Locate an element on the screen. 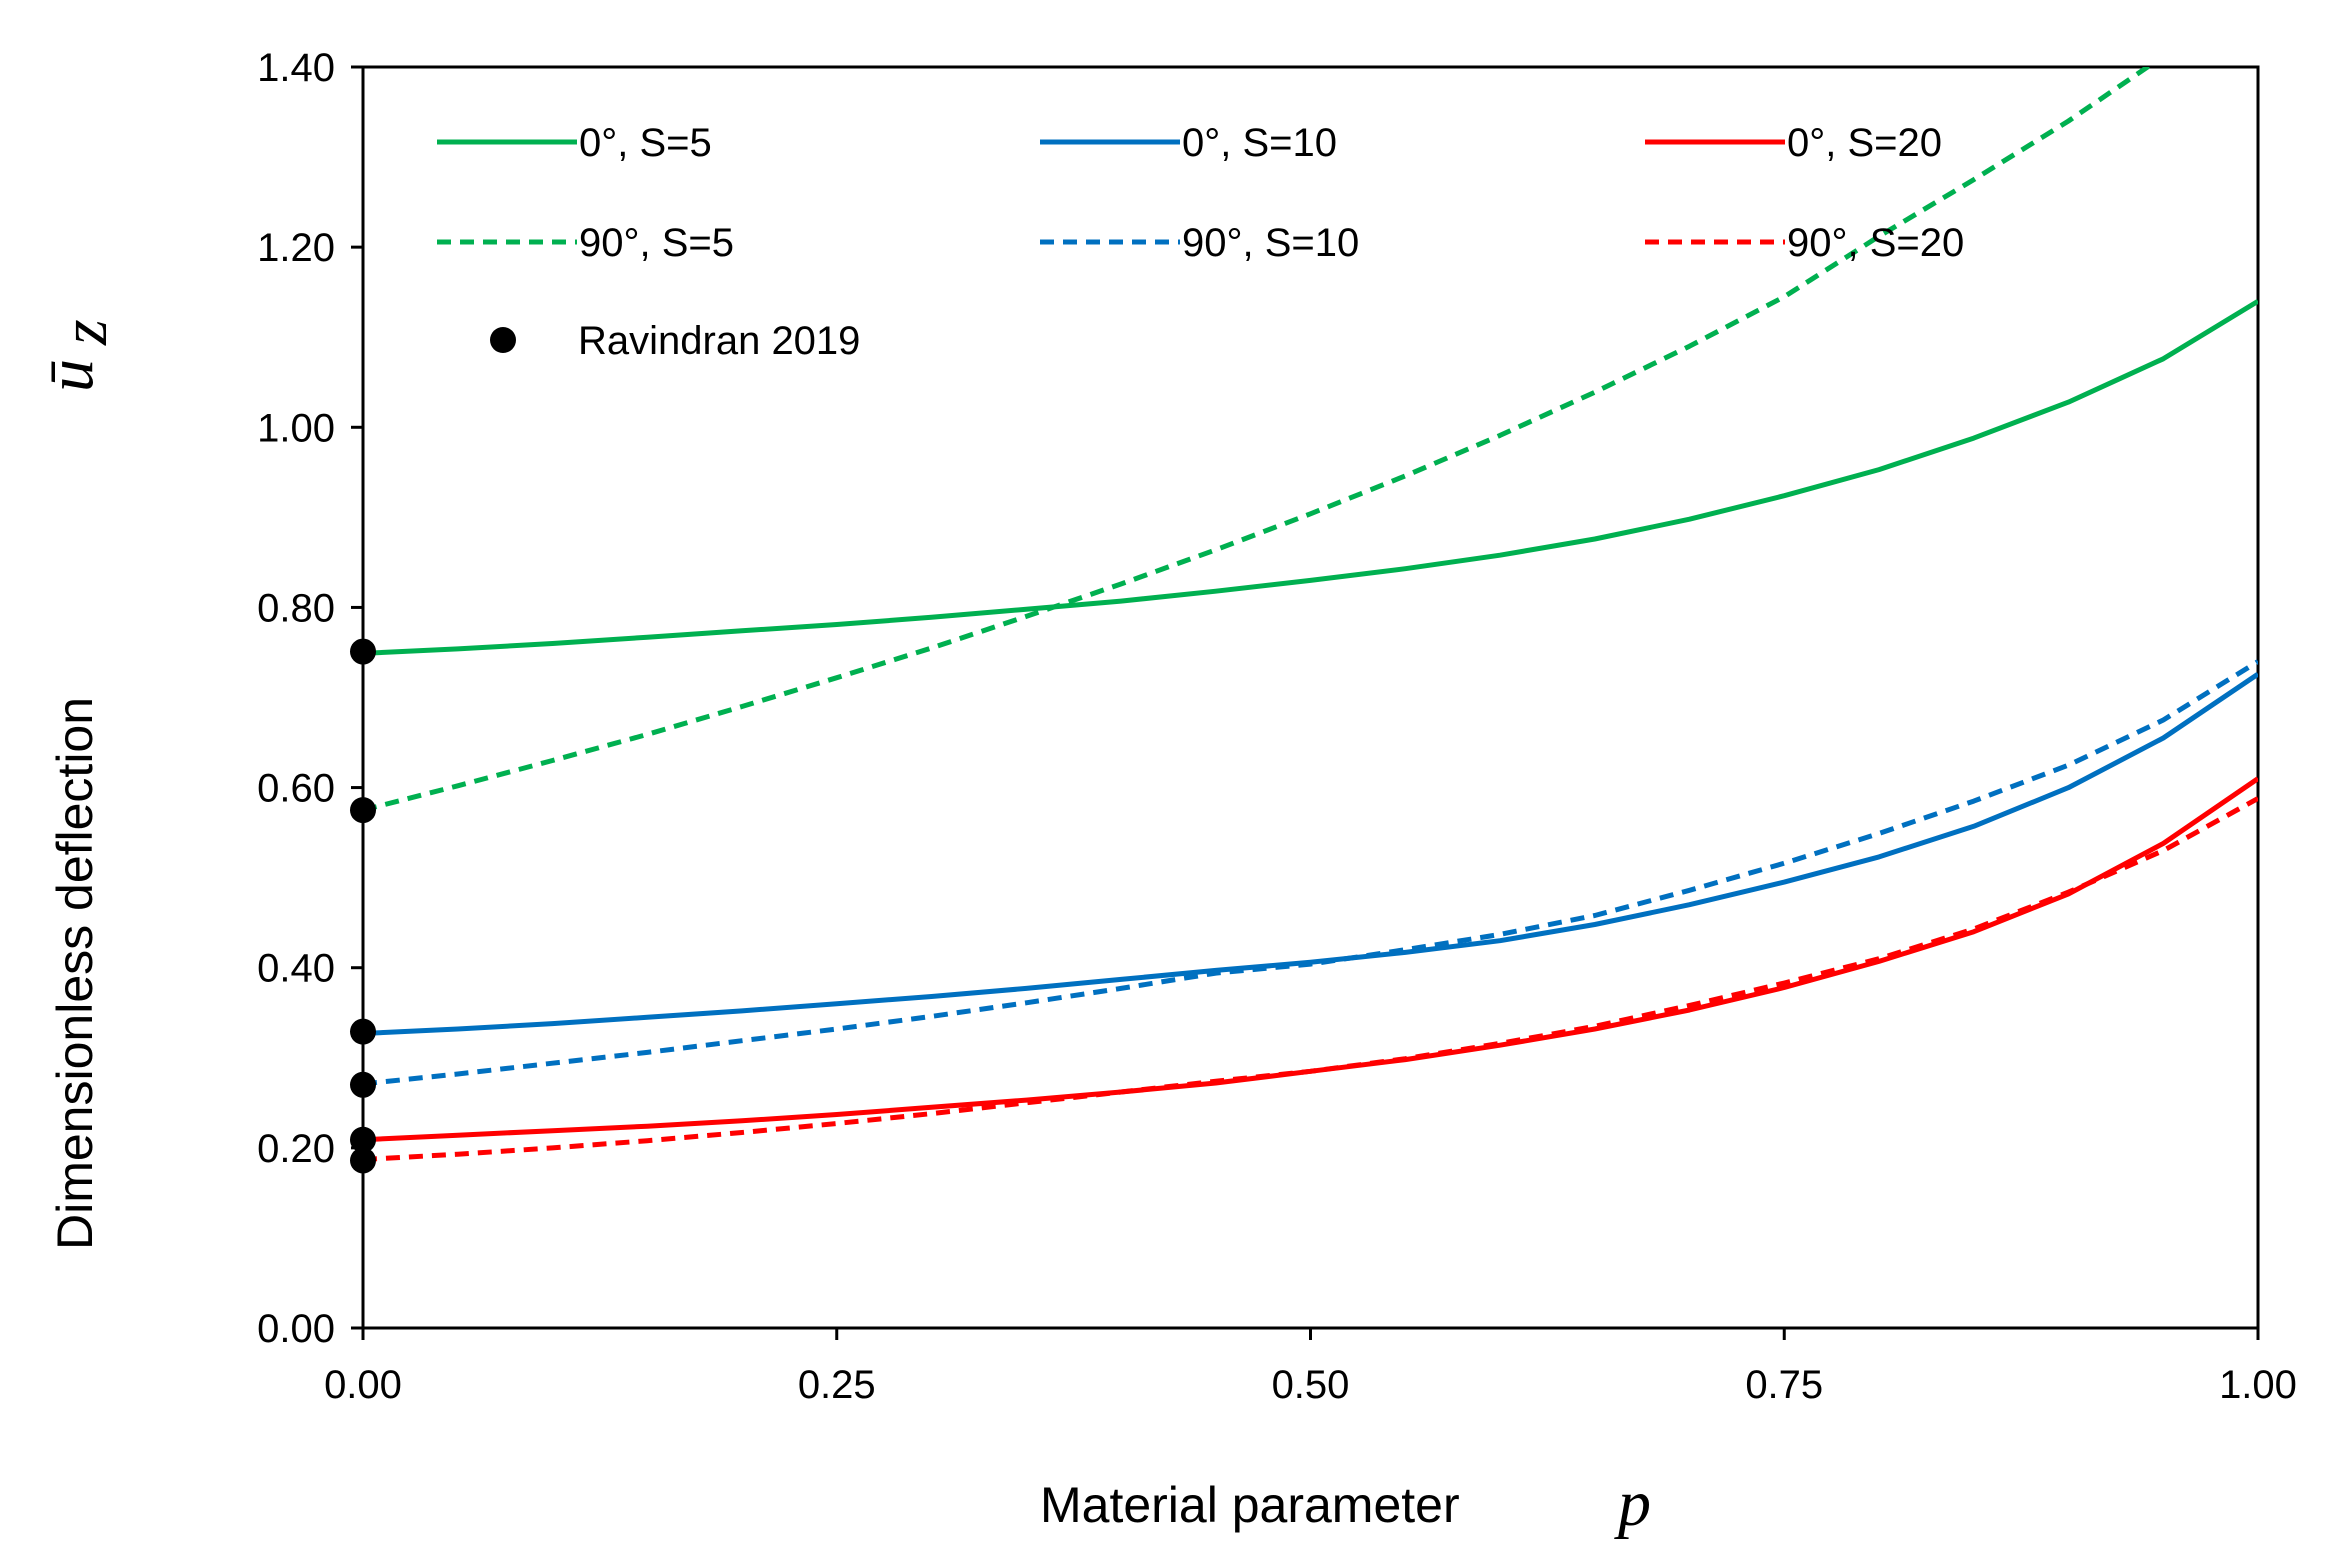 This screenshot has width=2327, height=1560. y-tick-label: 0.20 is located at coordinates (296, 1149).